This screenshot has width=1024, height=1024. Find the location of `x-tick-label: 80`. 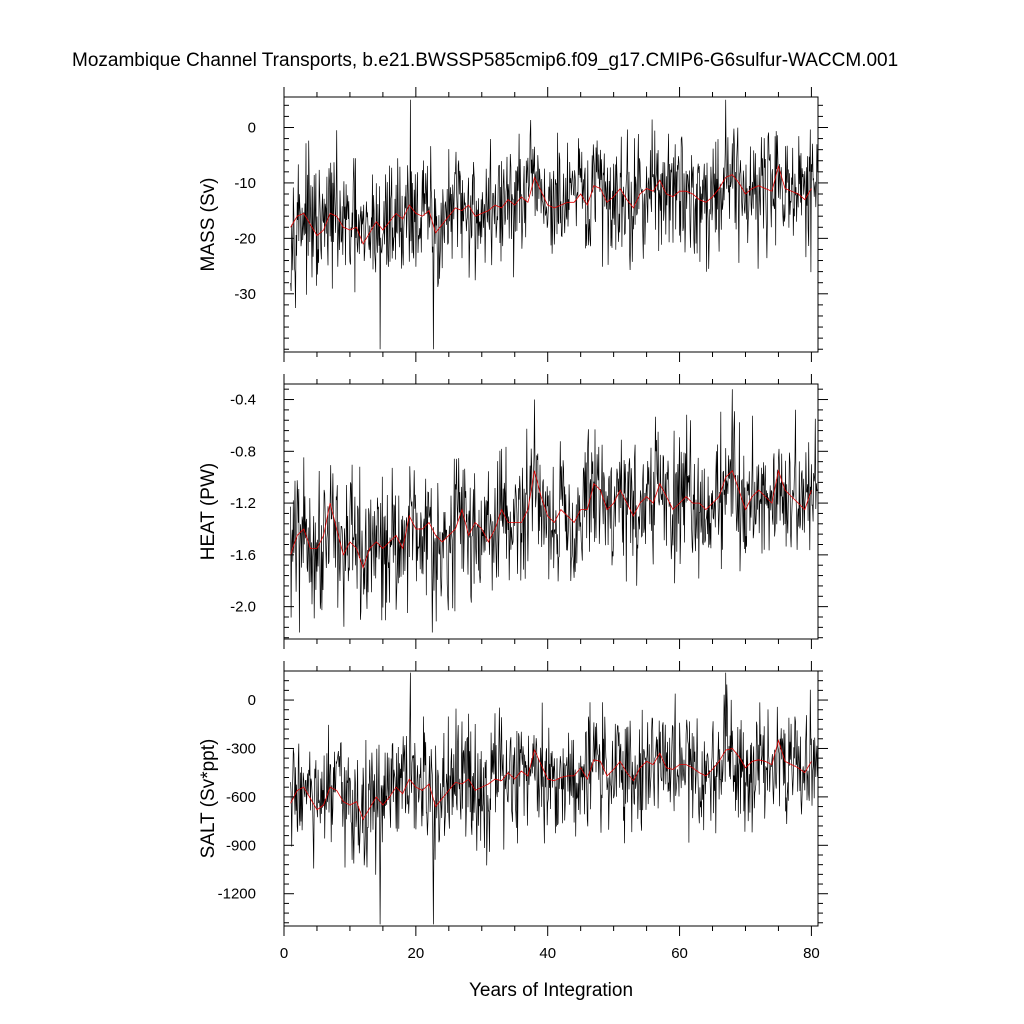

x-tick-label: 80 is located at coordinates (811, 953).